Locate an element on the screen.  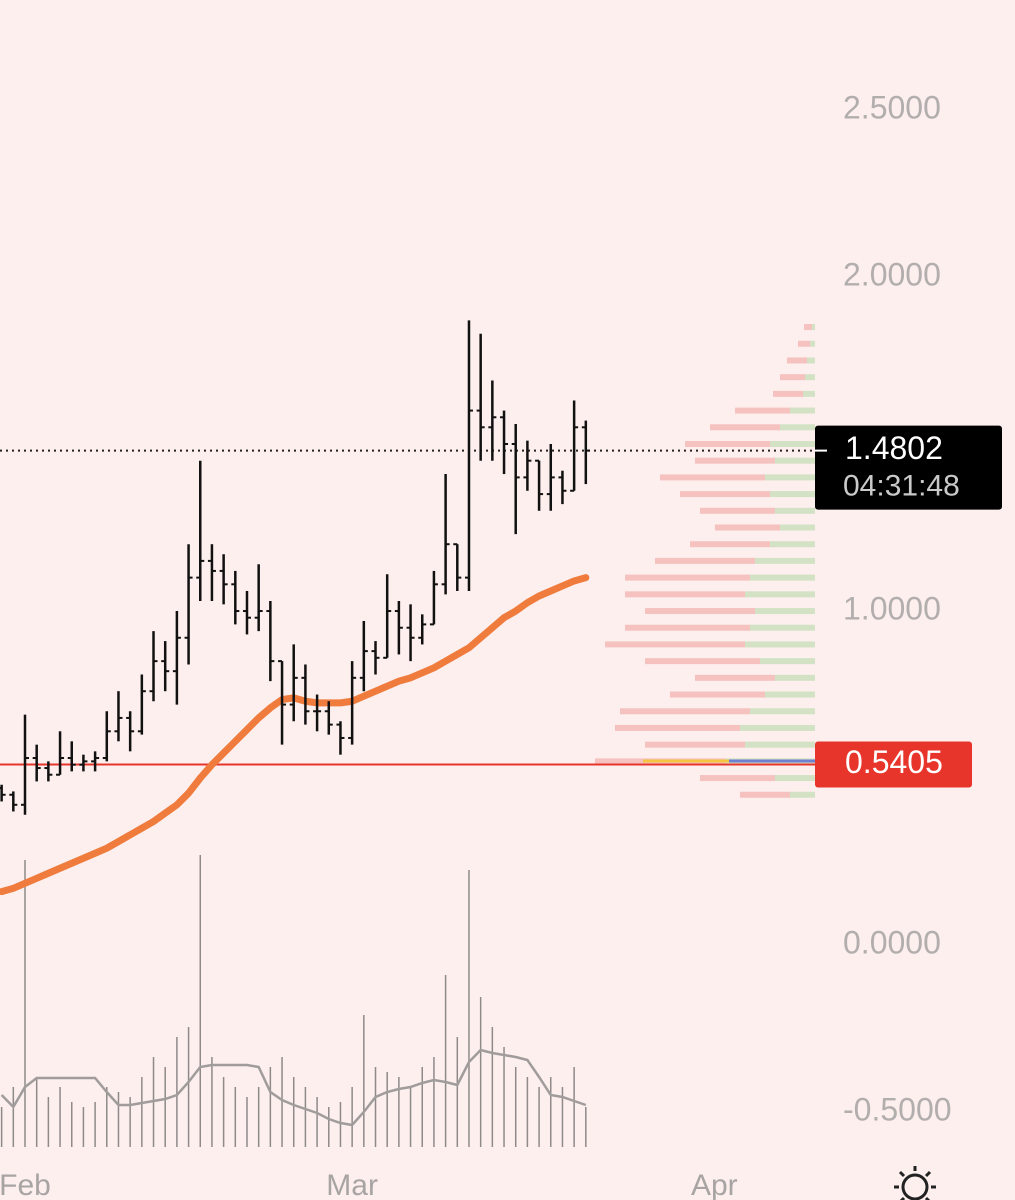
volume-ma is located at coordinates (293, 1087).